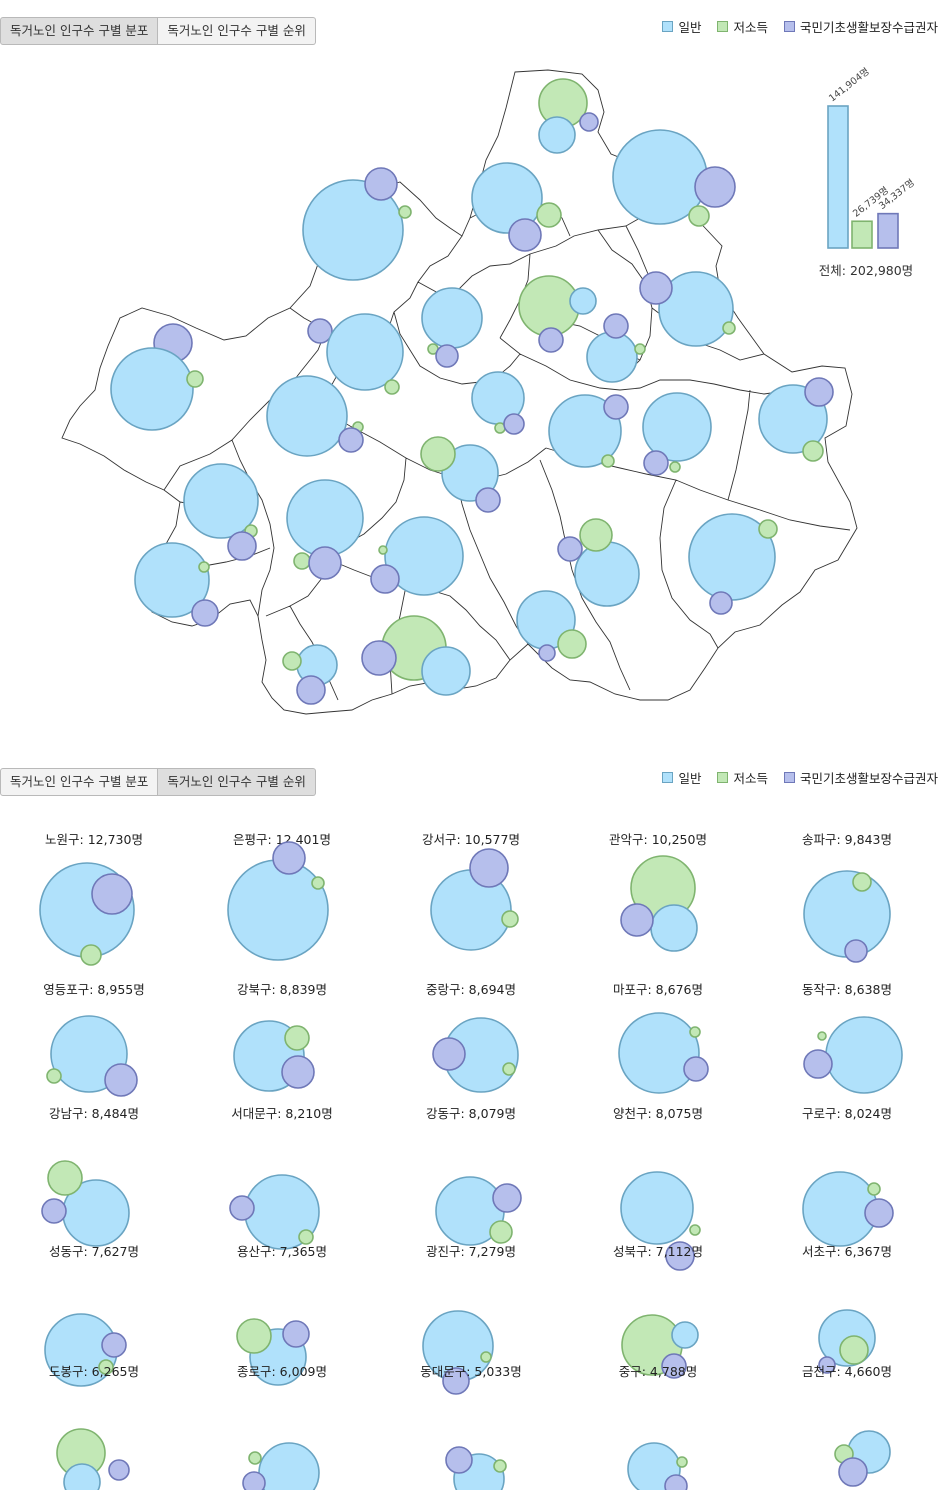 This screenshot has height=1500, width=940. What do you see at coordinates (79, 31) in the screenshot?
I see `tab-distribution: 독거노인 인구수 구별 분포` at bounding box center [79, 31].